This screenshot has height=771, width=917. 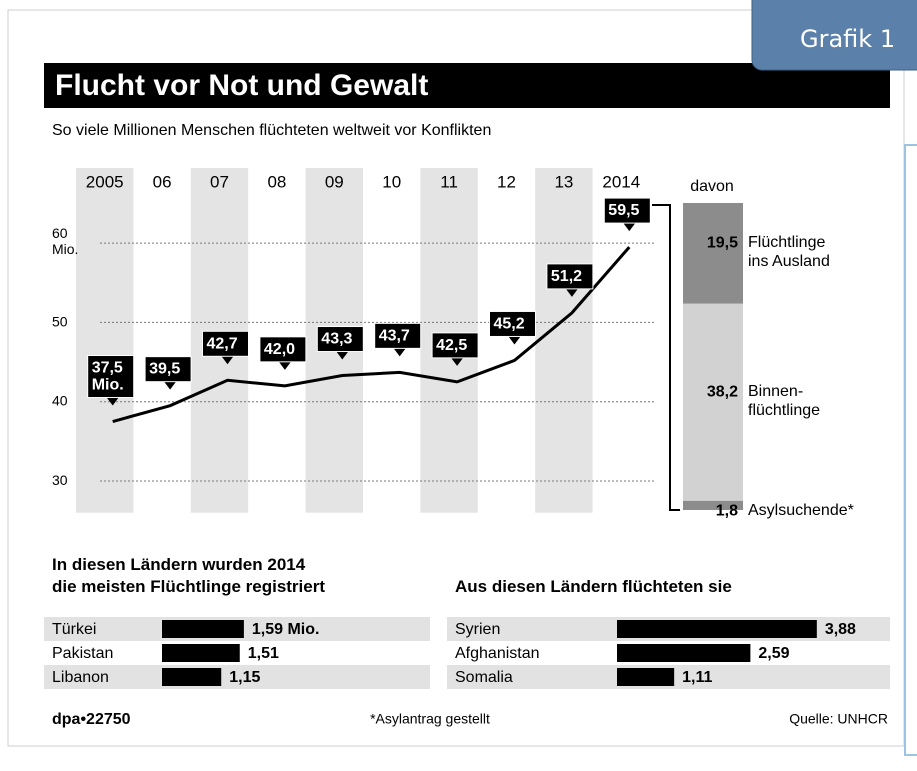 I want to click on x-tick-label: 13, so click(x=563, y=181).